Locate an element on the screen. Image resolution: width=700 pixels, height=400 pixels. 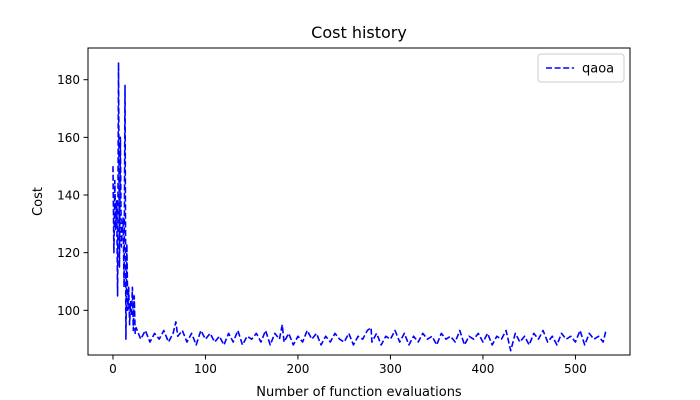
x-tick-label: 400 is located at coordinates (482, 369).